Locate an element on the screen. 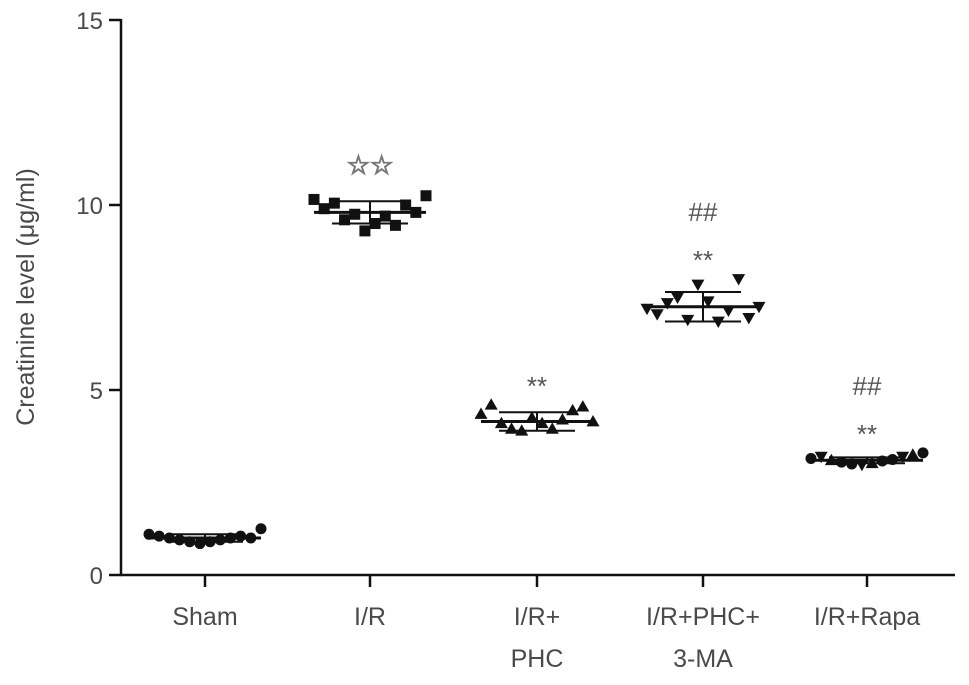  y-tick-label: 10 is located at coordinates (89, 206).